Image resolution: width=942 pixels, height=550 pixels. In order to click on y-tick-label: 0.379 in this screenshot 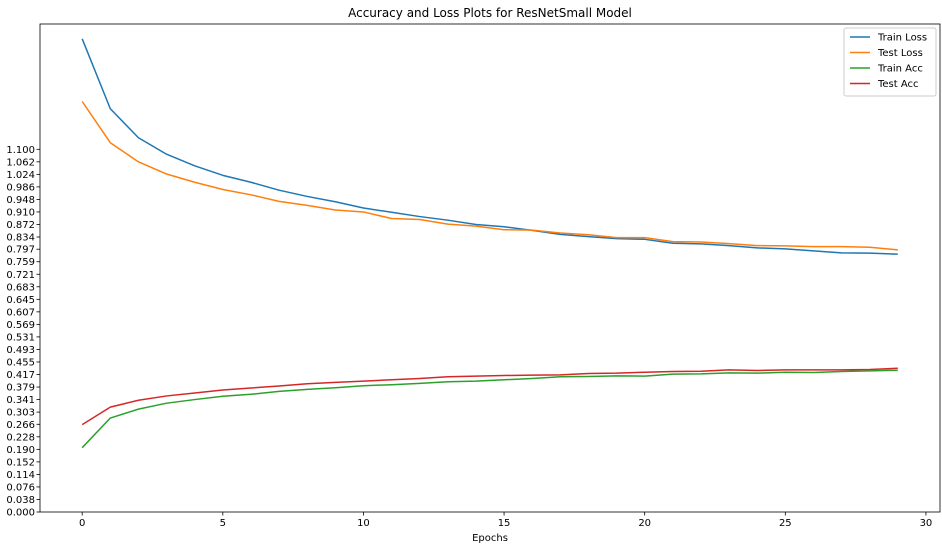, I will do `click(20, 388)`.